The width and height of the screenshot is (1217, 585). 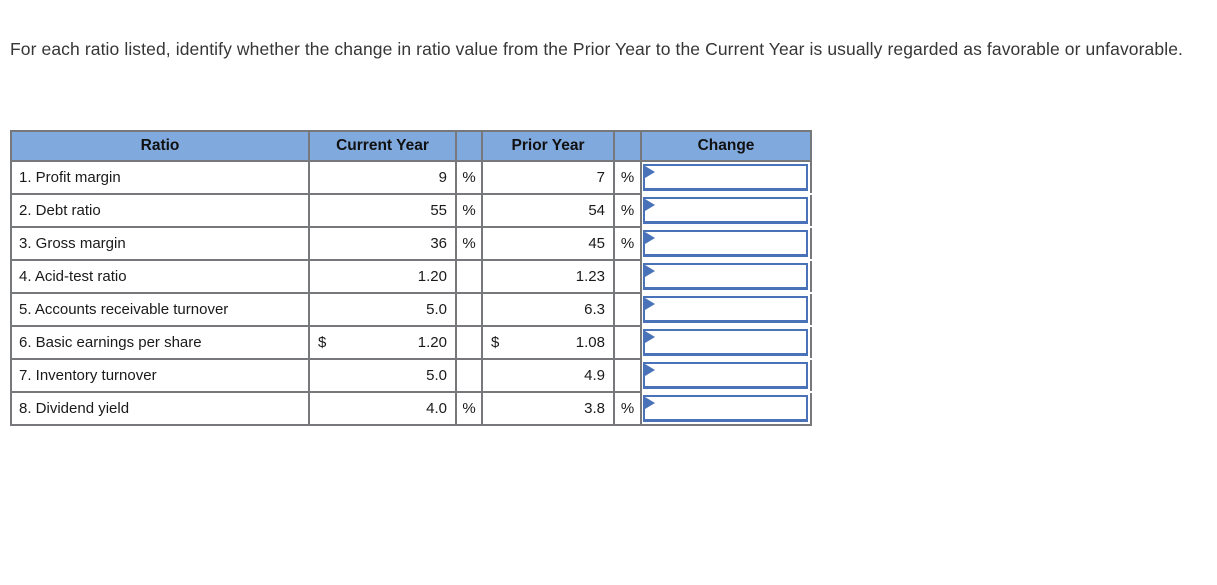 I want to click on current-year-value: 55, so click(x=438, y=210).